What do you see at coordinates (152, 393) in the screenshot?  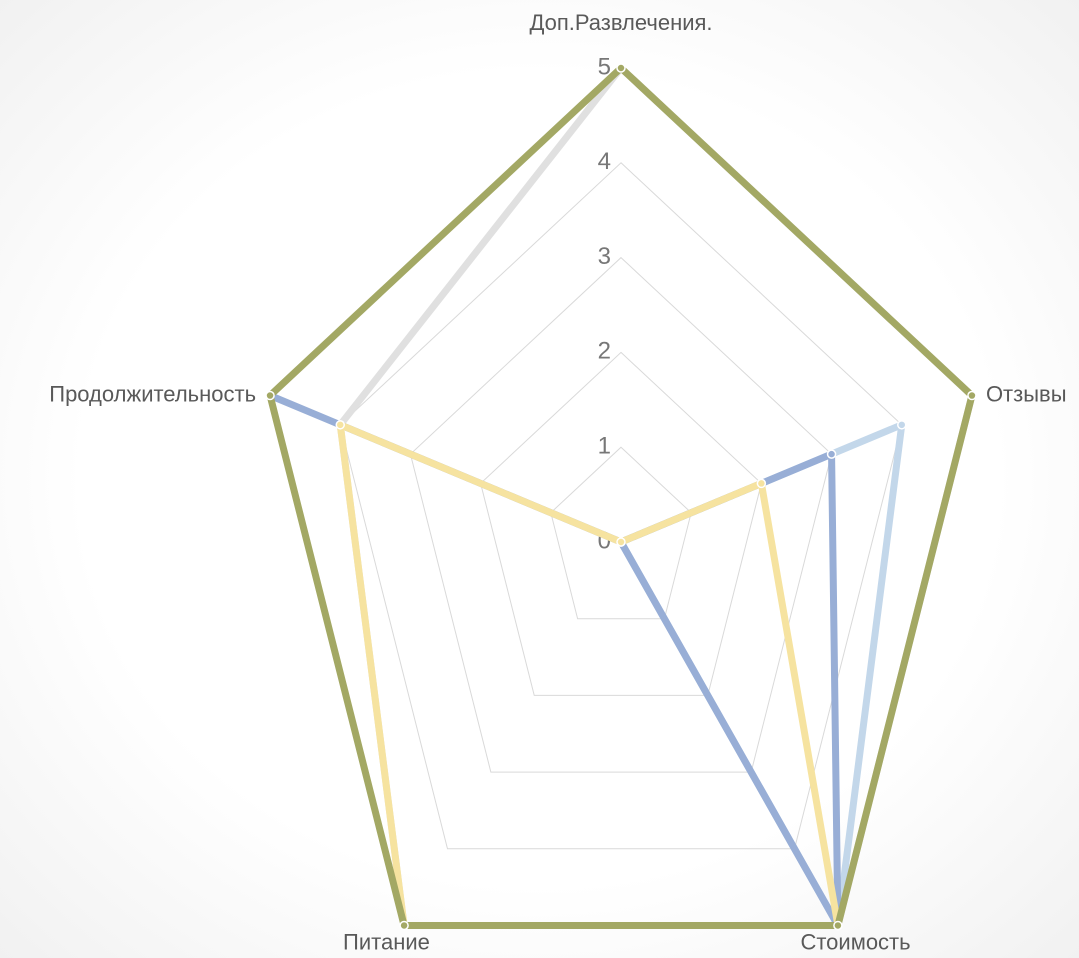 I see `category-label: Продолжительность` at bounding box center [152, 393].